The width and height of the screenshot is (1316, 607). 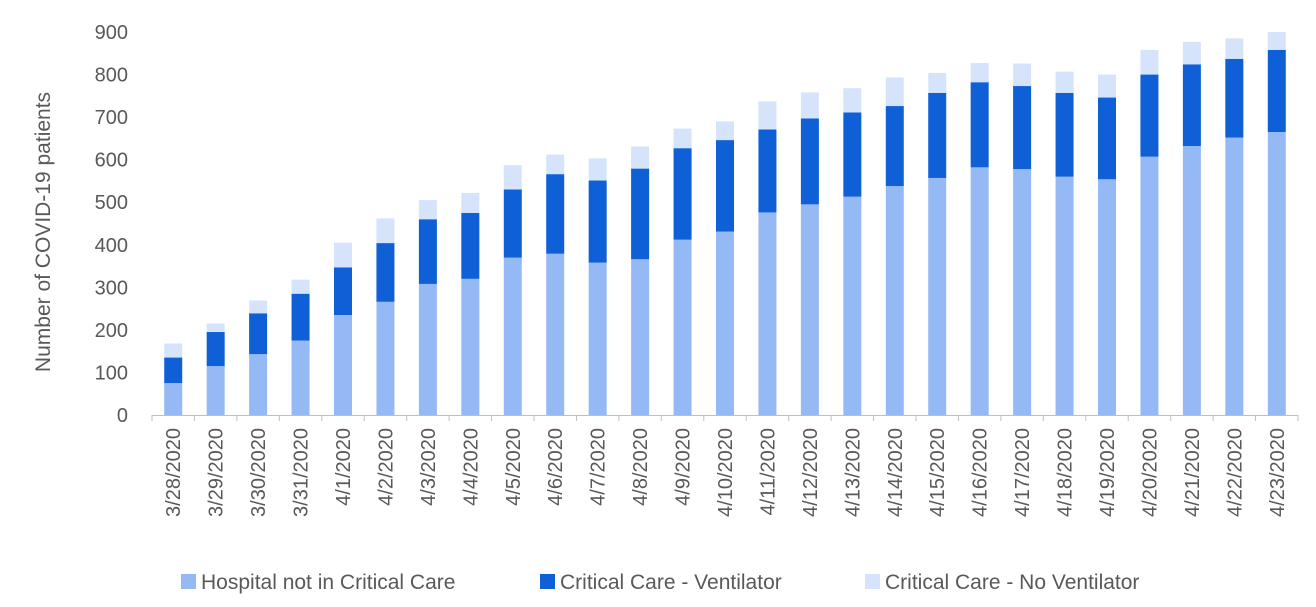 What do you see at coordinates (684, 467) in the screenshot?
I see `x-tick-label: 4/9/2020` at bounding box center [684, 467].